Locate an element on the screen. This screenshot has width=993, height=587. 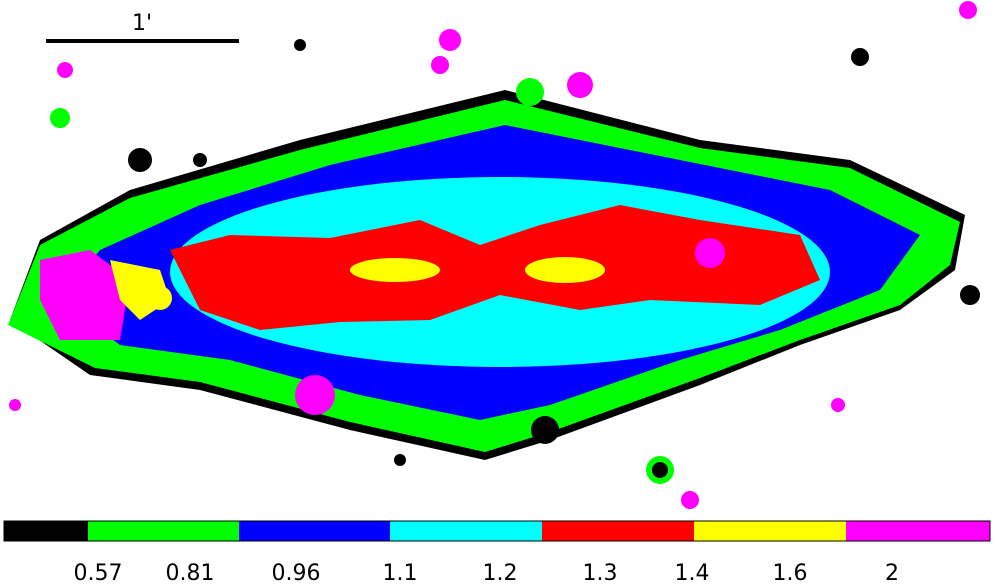
scale-bar-label: 1' is located at coordinates (142, 23).